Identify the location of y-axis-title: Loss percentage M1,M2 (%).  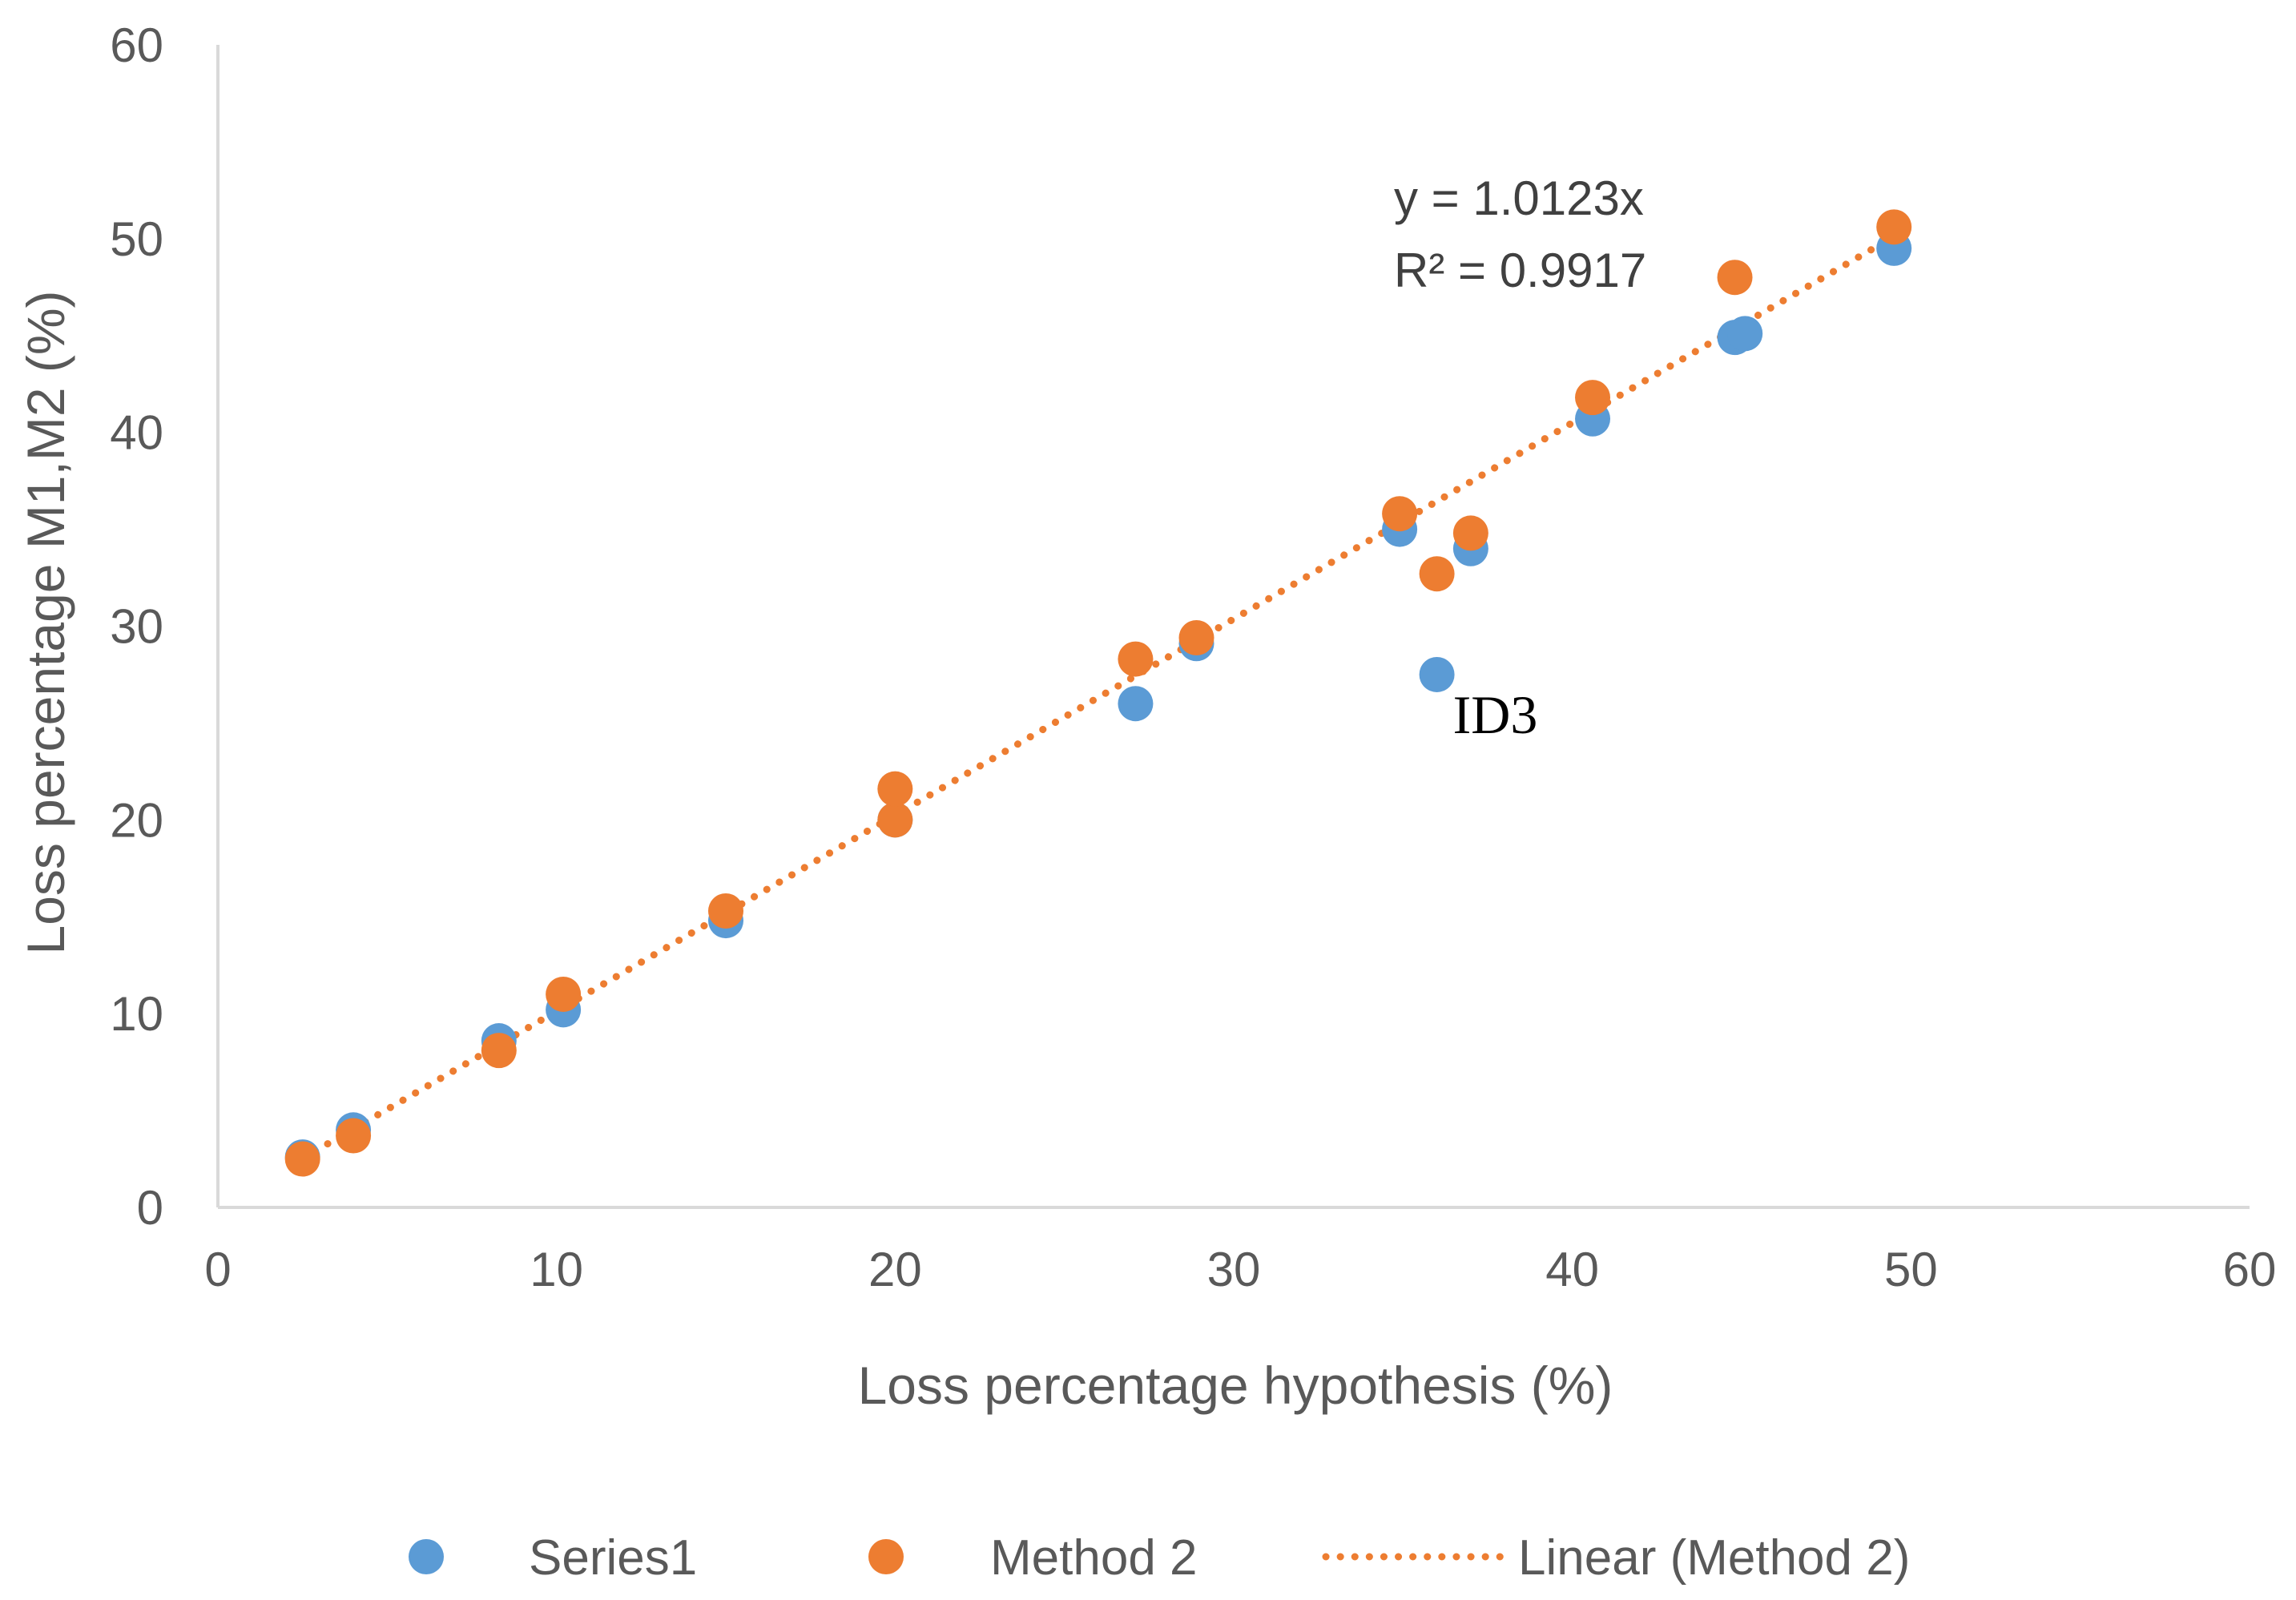
(45, 622).